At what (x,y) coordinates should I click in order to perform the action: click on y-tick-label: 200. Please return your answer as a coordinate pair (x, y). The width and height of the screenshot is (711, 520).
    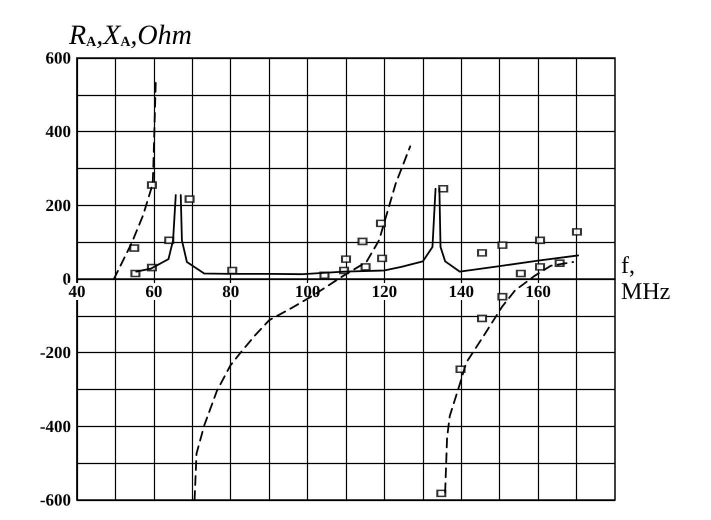
    Looking at the image, I should click on (58, 205).